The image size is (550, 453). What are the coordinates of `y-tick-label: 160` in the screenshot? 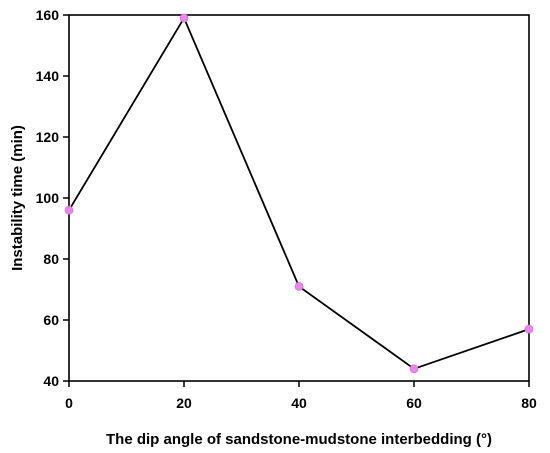 It's located at (48, 15).